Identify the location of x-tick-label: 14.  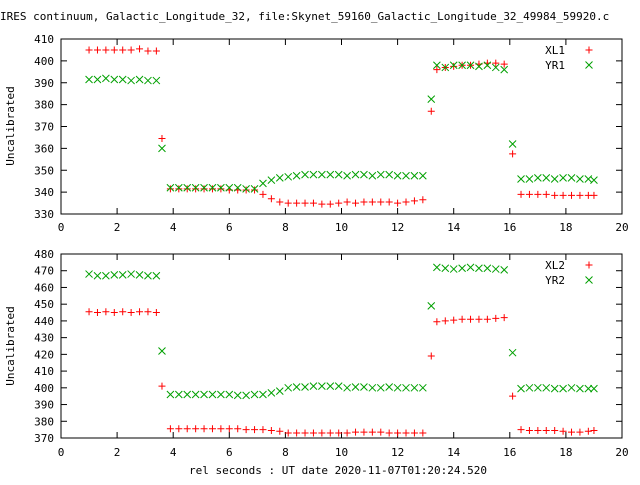
(454, 452).